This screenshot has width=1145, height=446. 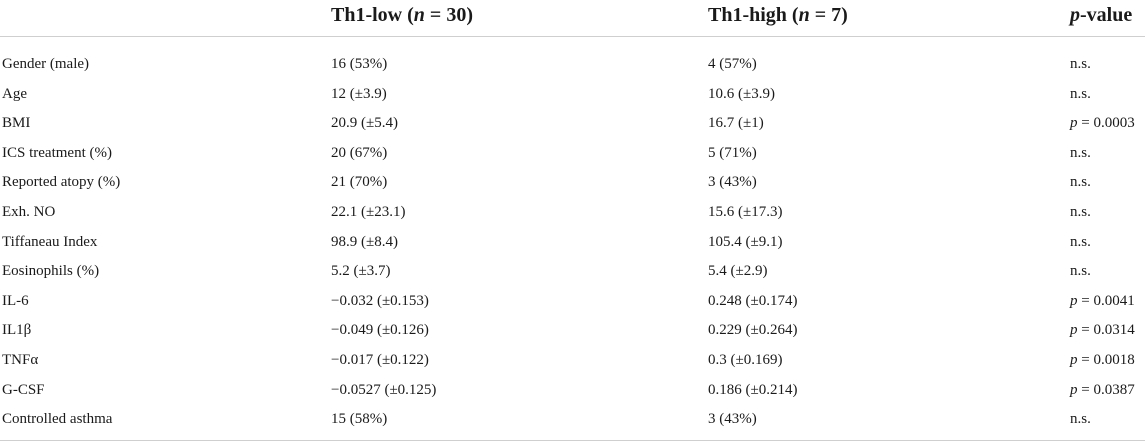 I want to click on table-row: BMI 20.9 (±5.4) 16.7 (±1) p = 0.0003, so click(x=572, y=124).